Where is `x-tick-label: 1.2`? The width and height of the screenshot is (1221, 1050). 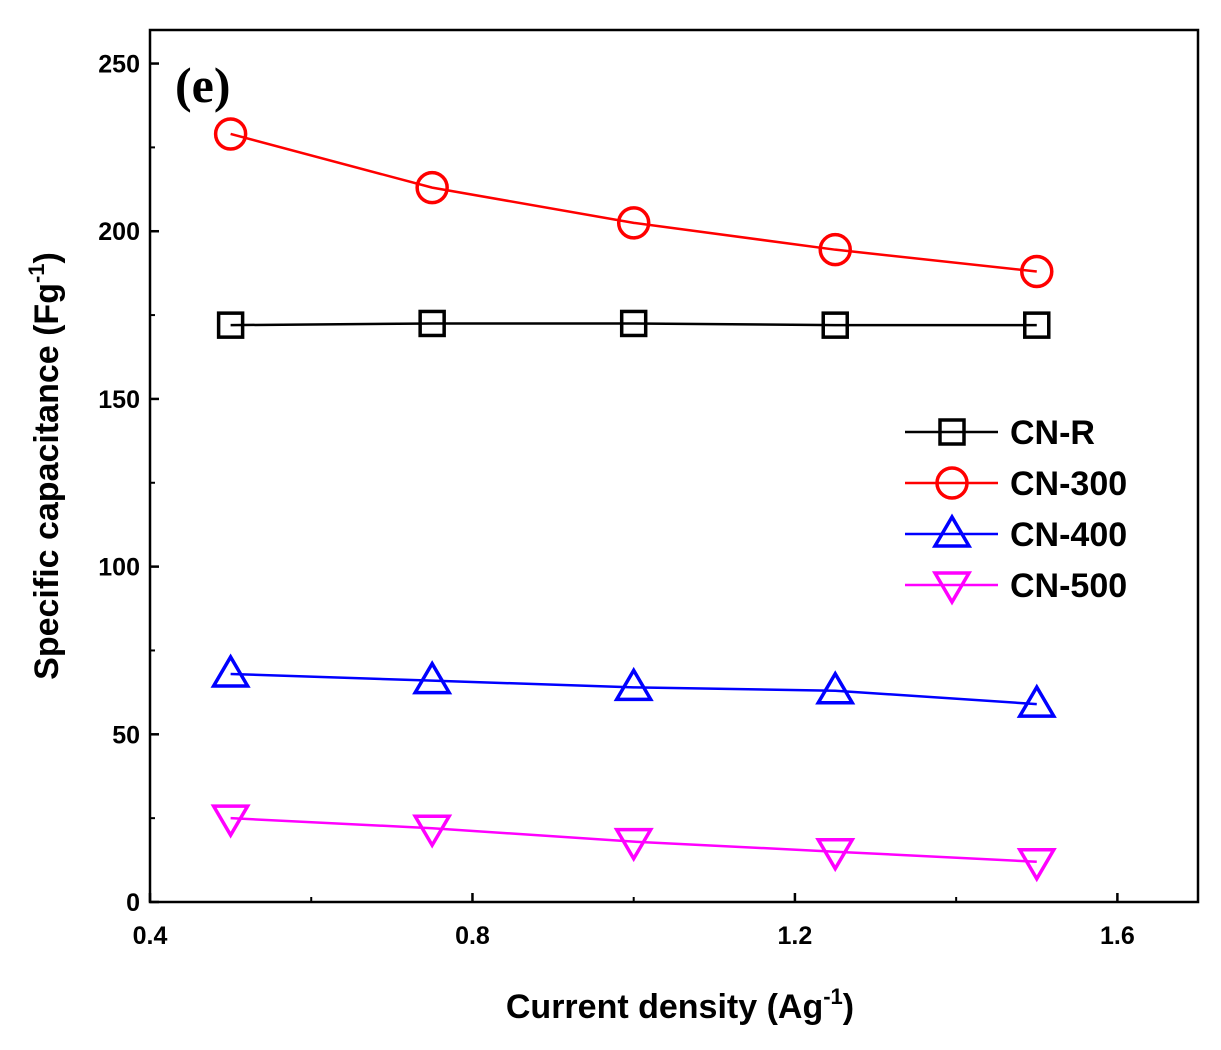 x-tick-label: 1.2 is located at coordinates (795, 936).